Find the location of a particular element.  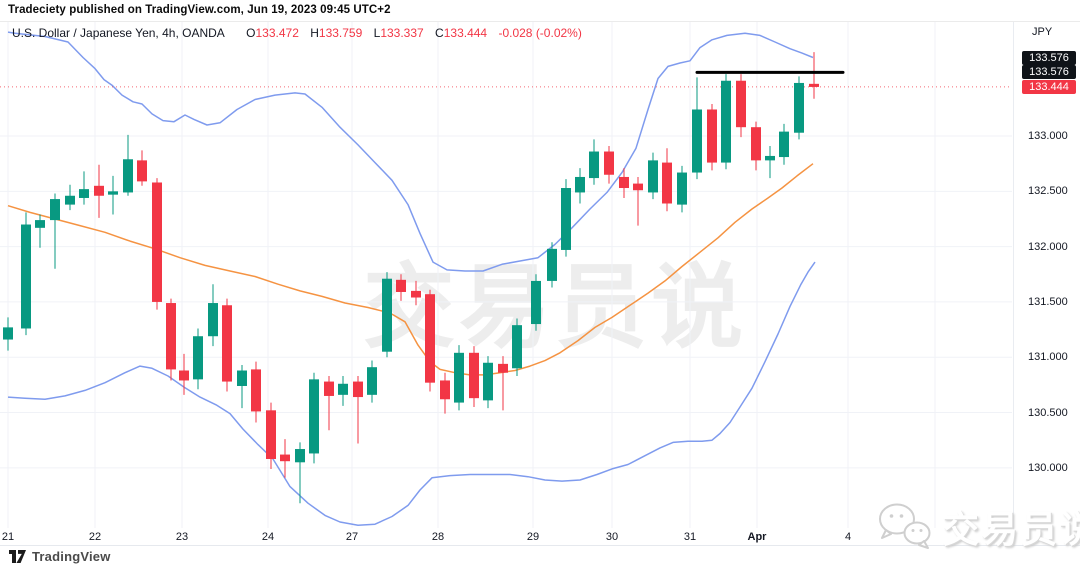

time-tick-label: 21 is located at coordinates (8, 537).